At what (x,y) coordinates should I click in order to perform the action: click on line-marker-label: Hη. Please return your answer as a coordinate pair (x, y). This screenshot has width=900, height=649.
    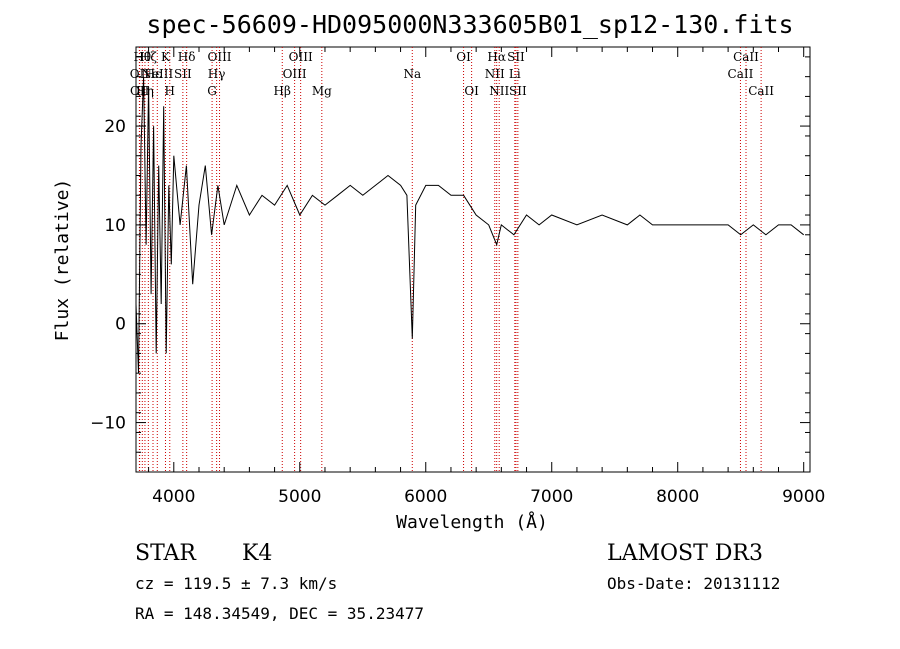
    Looking at the image, I should click on (145, 91).